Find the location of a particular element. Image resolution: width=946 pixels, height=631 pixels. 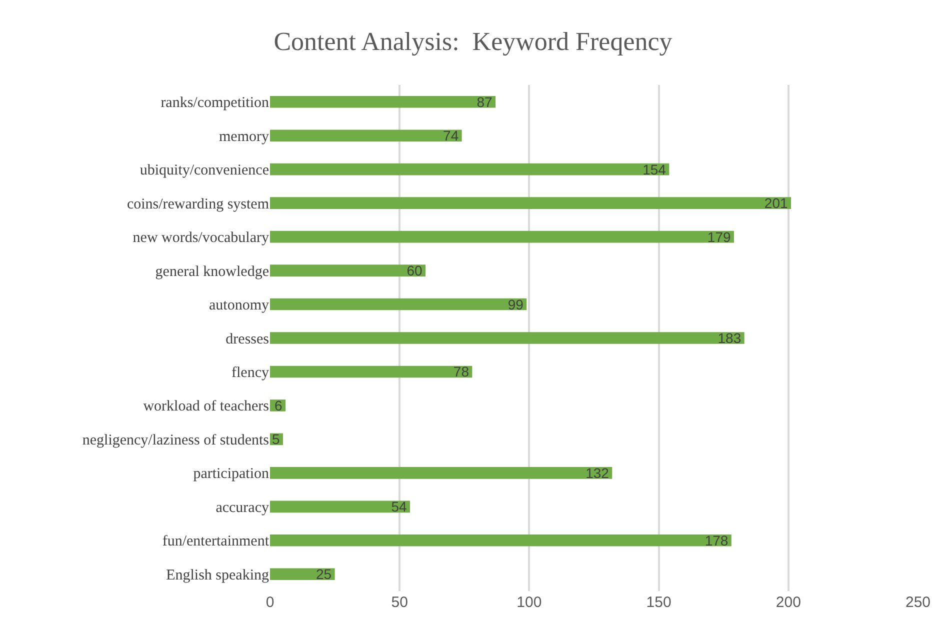

data-label: 87 is located at coordinates (484, 102).